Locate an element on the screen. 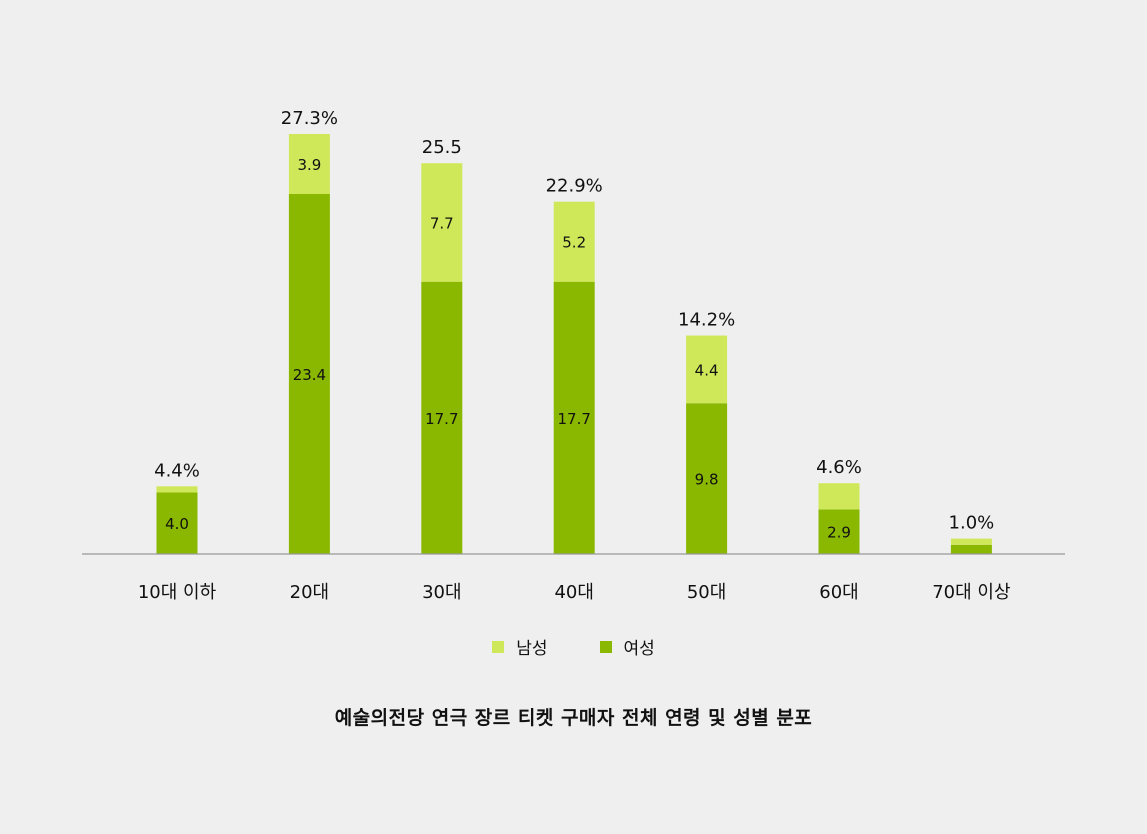 This screenshot has height=834, width=1147. total-label-4: 14.2% is located at coordinates (706, 320).